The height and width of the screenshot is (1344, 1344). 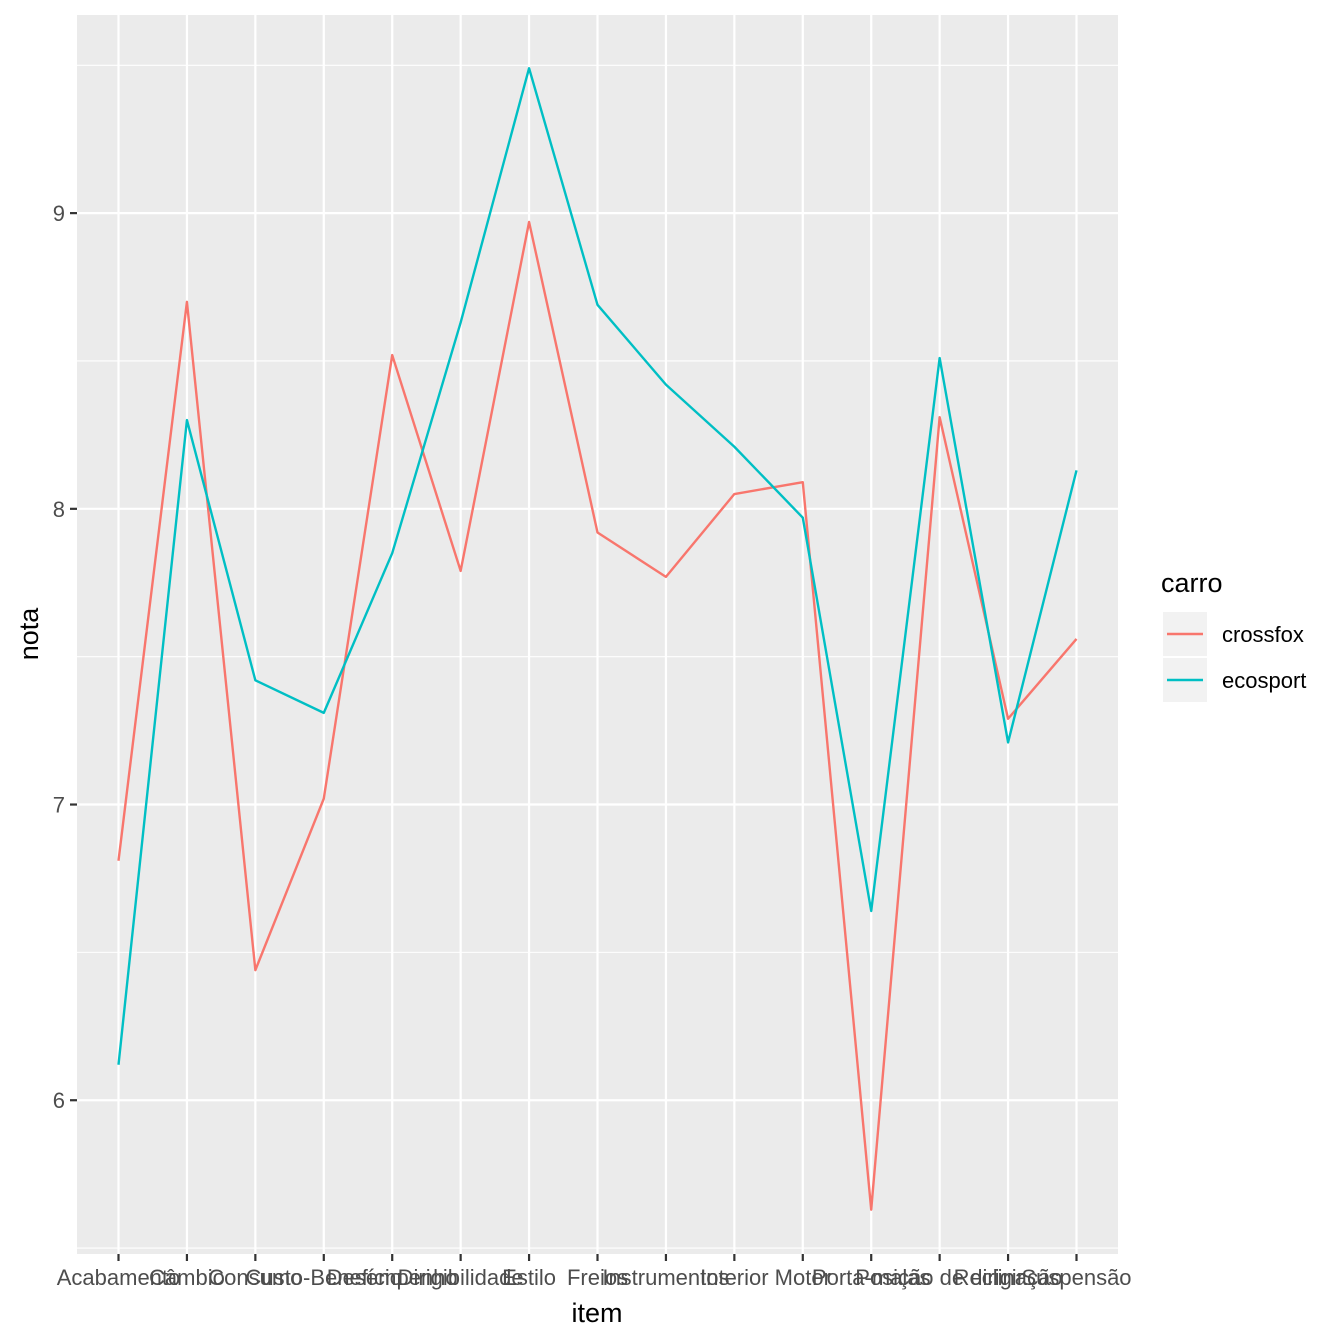 What do you see at coordinates (803, 1277) in the screenshot?
I see `x-tick-label: Motor` at bounding box center [803, 1277].